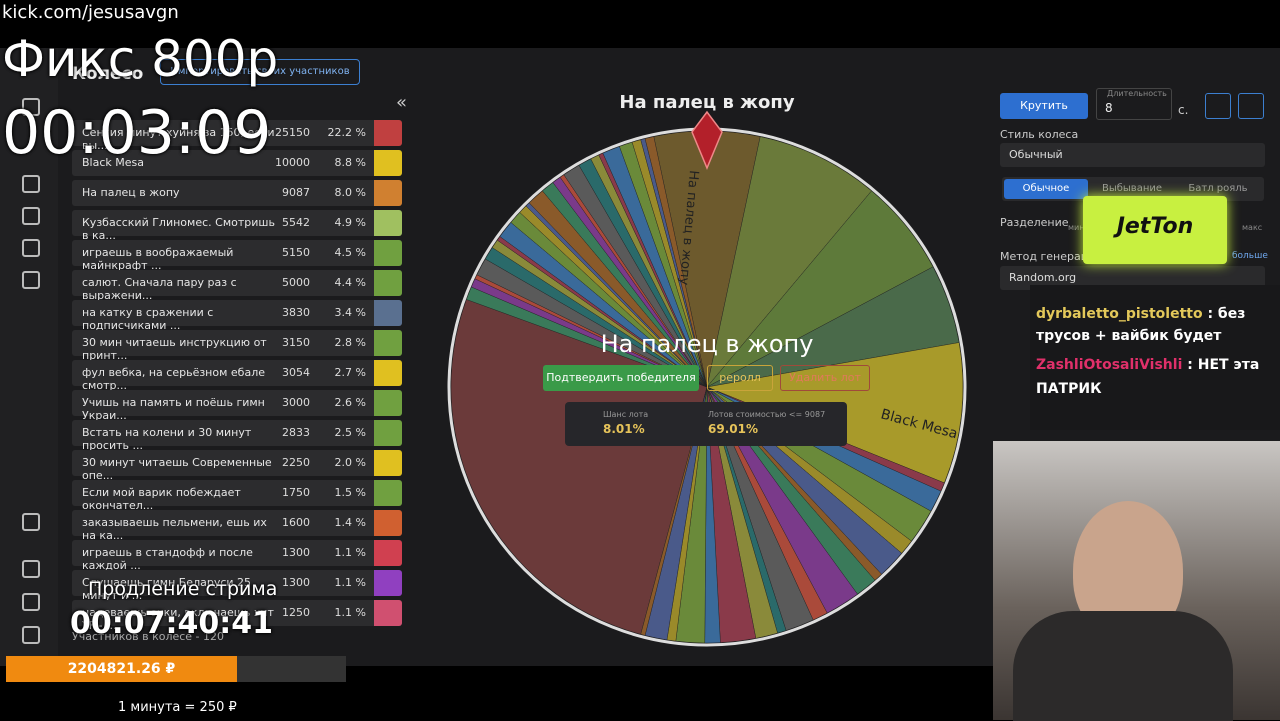 Image resolution: width=1280 pixels, height=721 pixels. What do you see at coordinates (296, 372) in the screenshot?
I see `lot-amount: 3054` at bounding box center [296, 372].